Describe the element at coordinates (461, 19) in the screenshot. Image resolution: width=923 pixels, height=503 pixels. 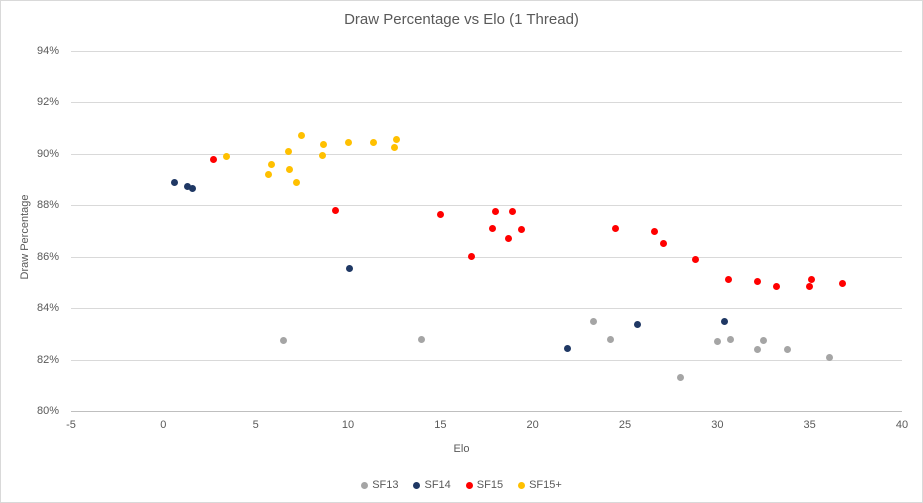
I see `chart-title: Draw Percentage vs Elo (1 Thread)` at that location.